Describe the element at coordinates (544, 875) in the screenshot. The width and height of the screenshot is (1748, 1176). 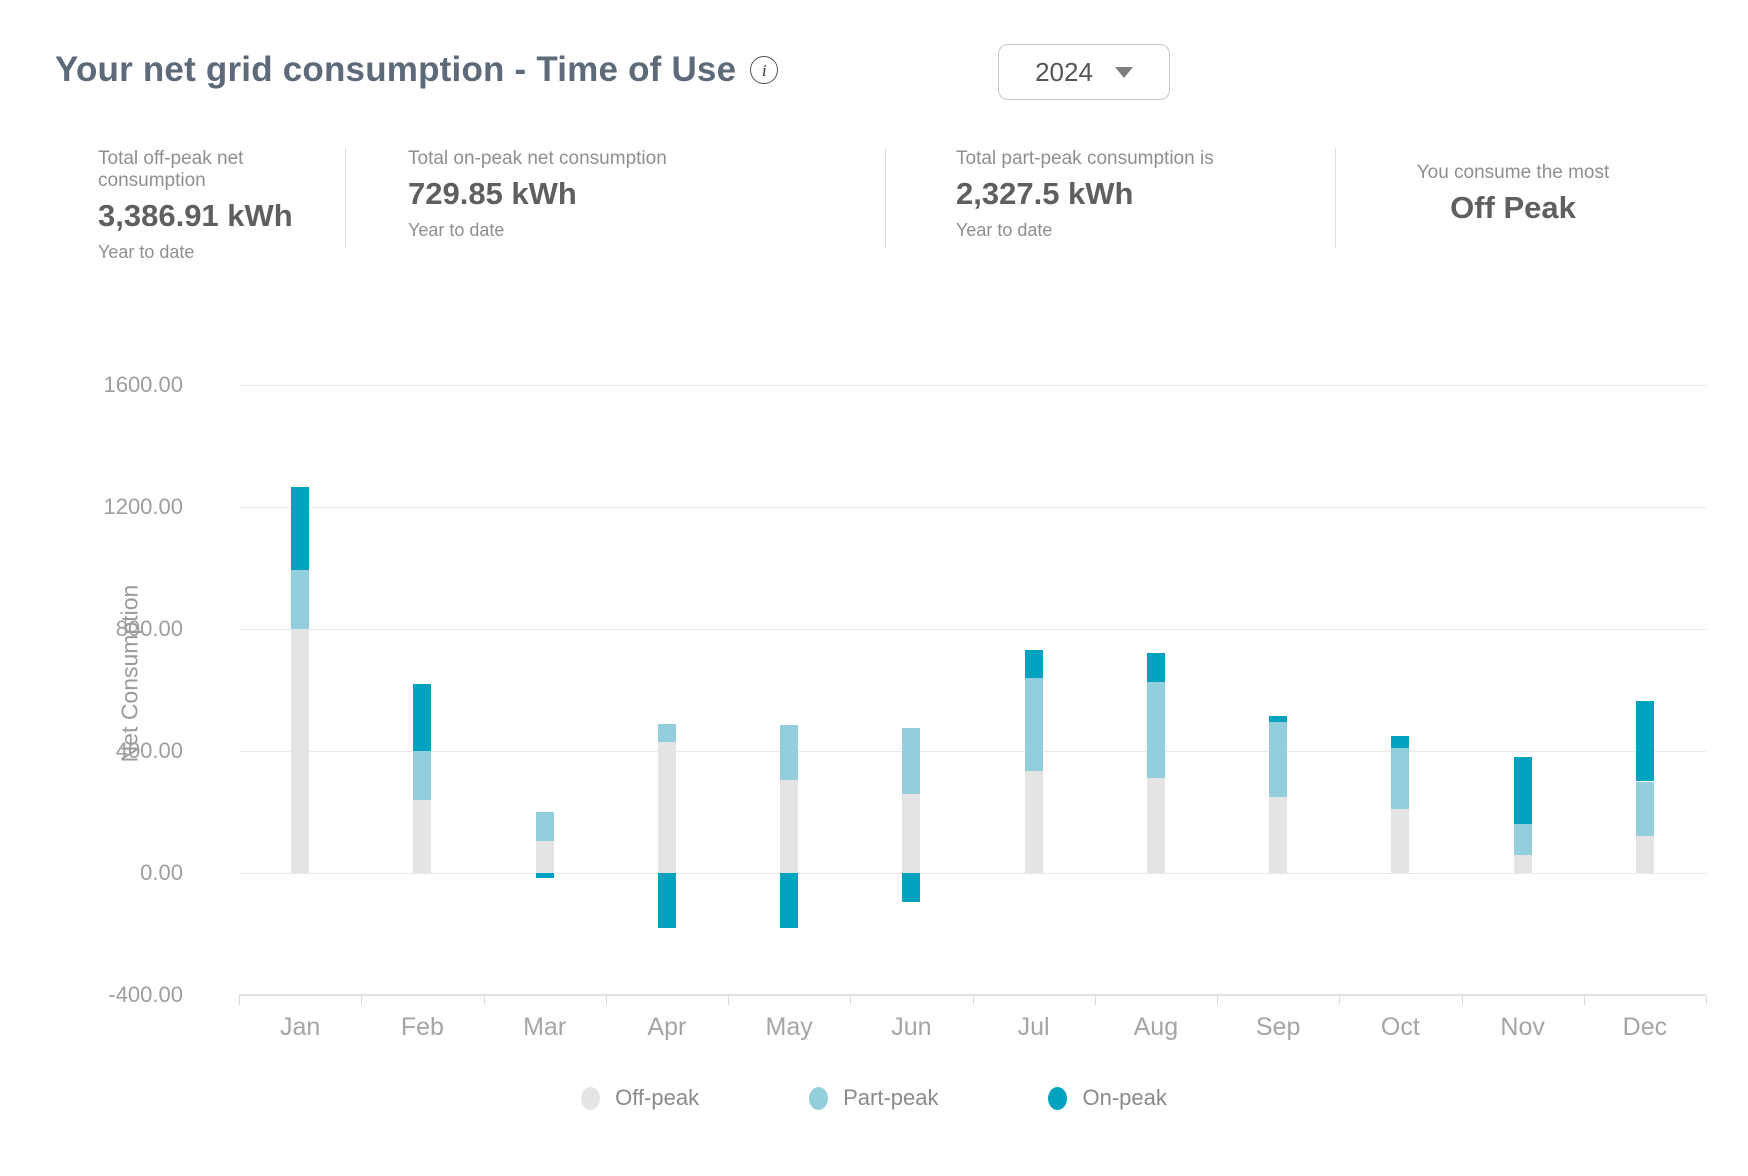
I see `bar-mar-on-peak` at that location.